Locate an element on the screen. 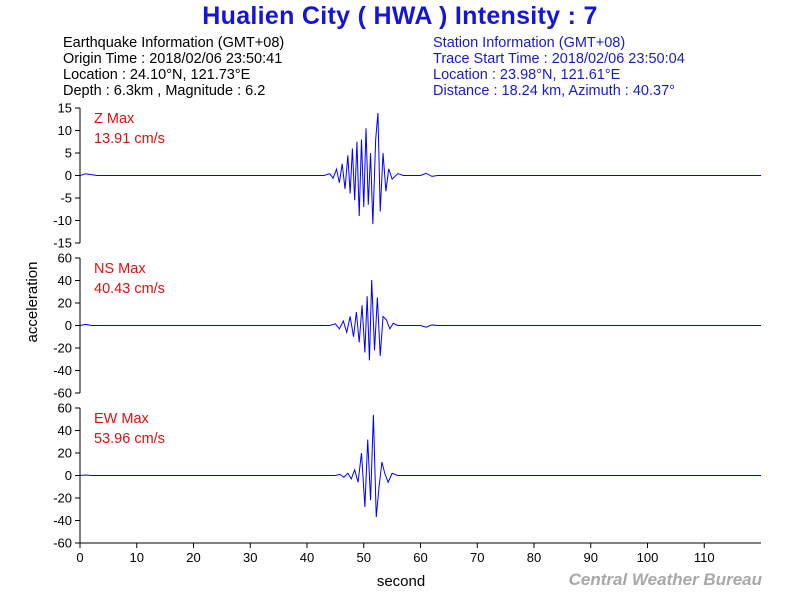 The width and height of the screenshot is (800, 600). max-value: 13.91 cm/s is located at coordinates (129, 139).